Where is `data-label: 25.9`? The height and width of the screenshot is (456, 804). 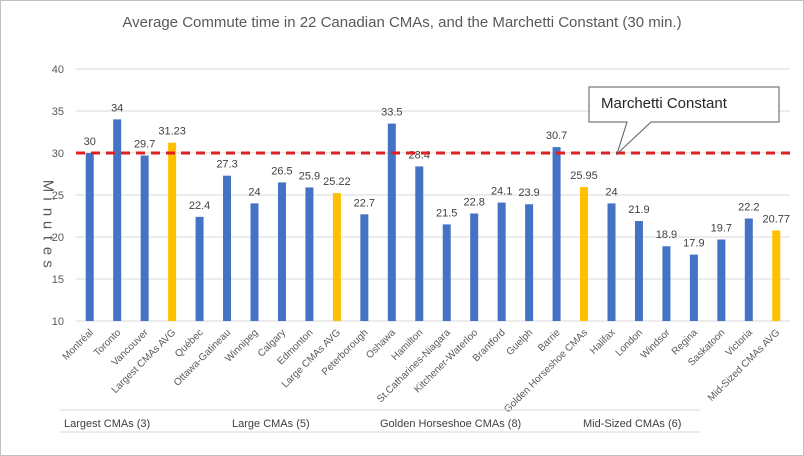
data-label: 25.9 is located at coordinates (309, 176).